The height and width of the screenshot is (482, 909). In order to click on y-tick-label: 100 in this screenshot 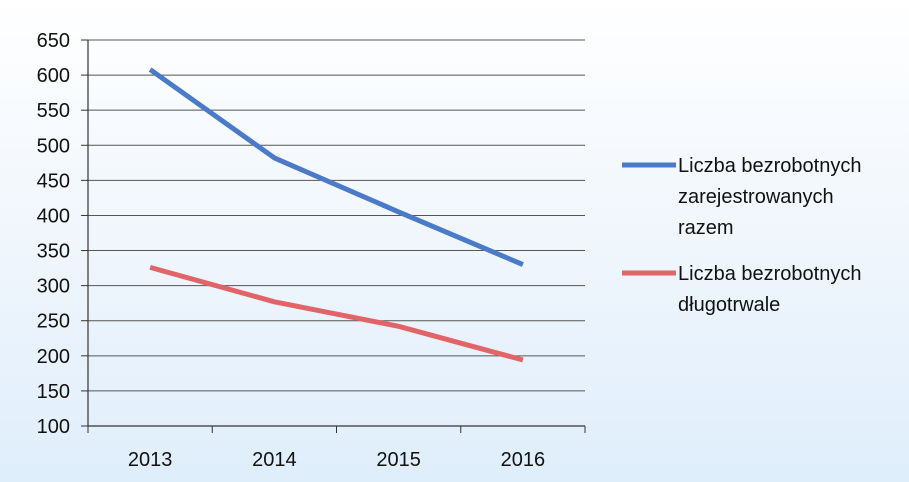, I will do `click(53, 427)`.